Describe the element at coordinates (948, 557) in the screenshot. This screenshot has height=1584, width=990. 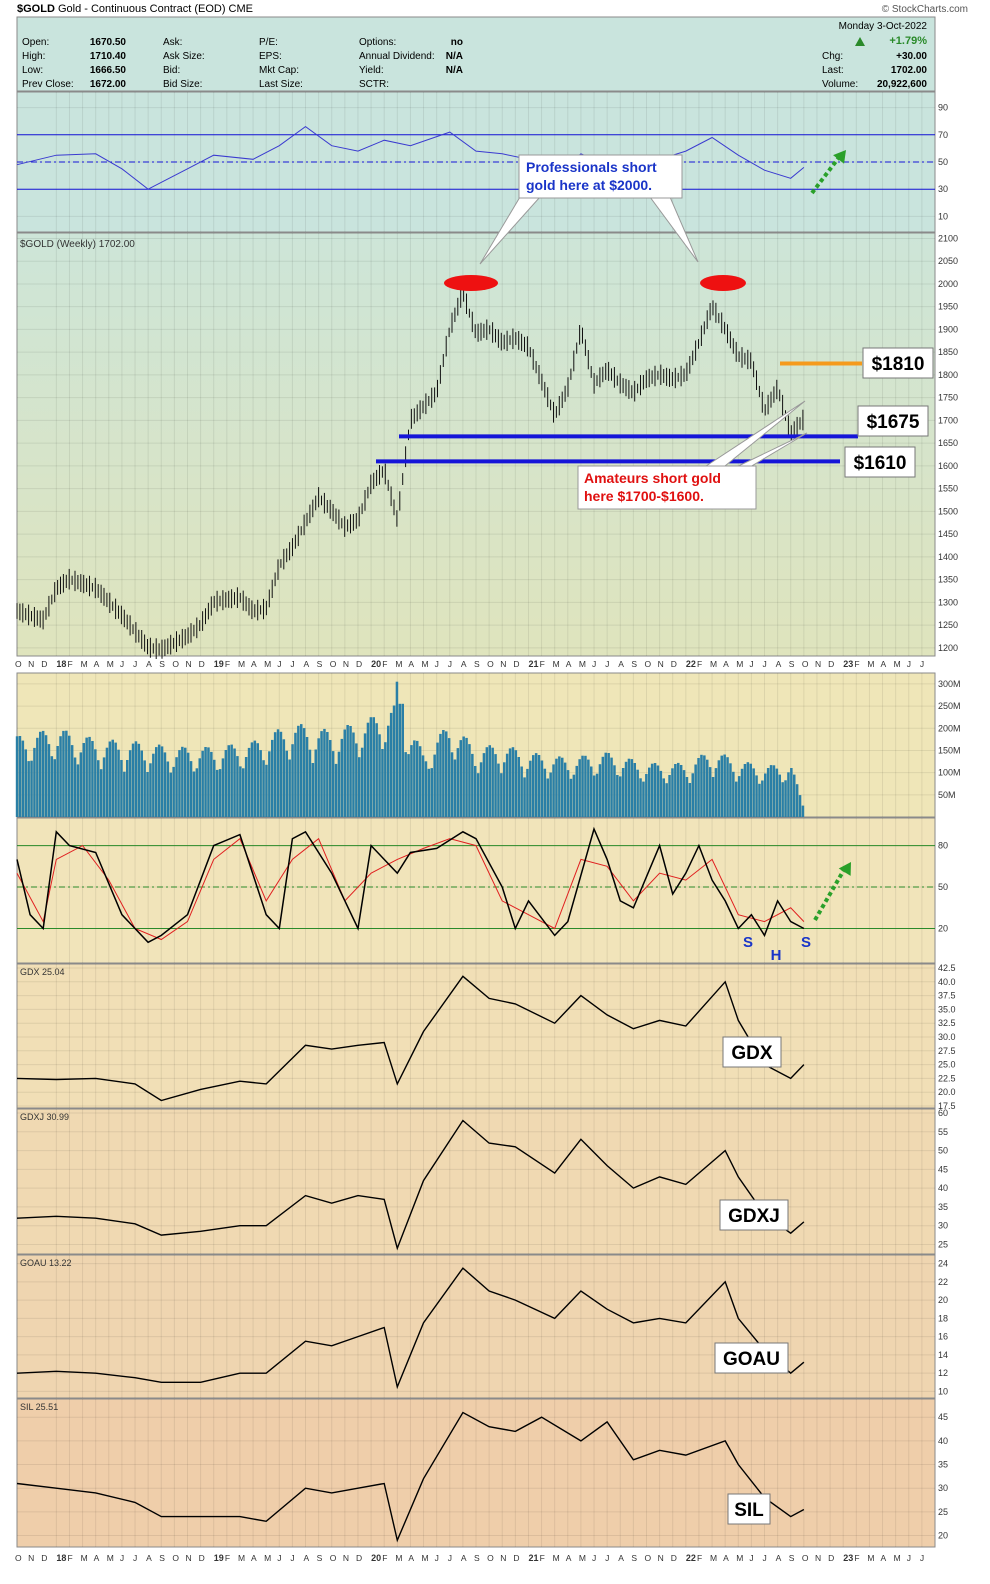
I see `price-tick-label: 1400` at that location.